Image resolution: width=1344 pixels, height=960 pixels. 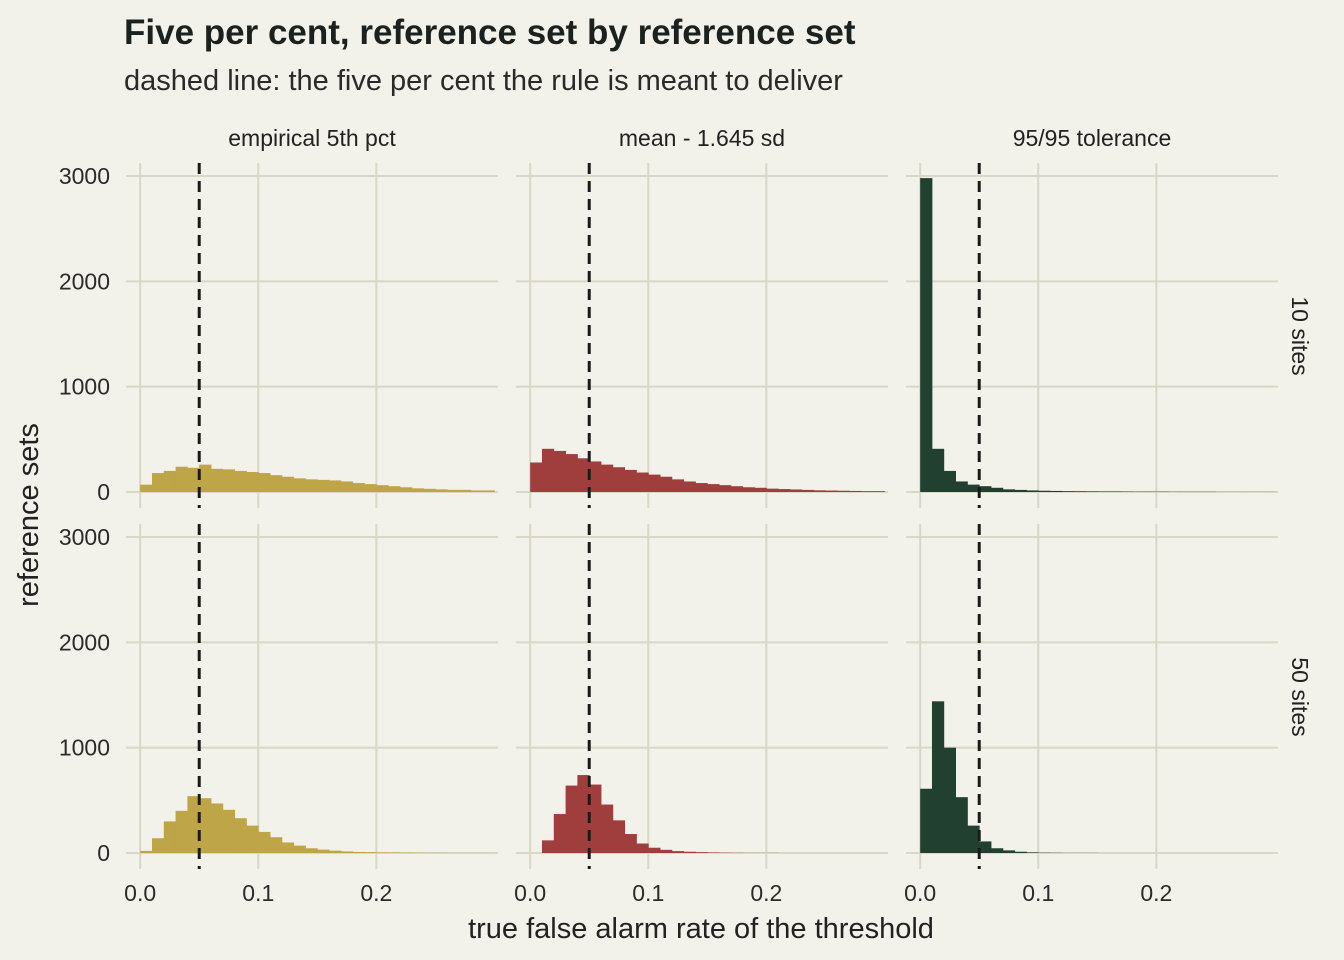 What do you see at coordinates (1300, 696) in the screenshot?
I see `facet-strip-row-2: 50 sites` at bounding box center [1300, 696].